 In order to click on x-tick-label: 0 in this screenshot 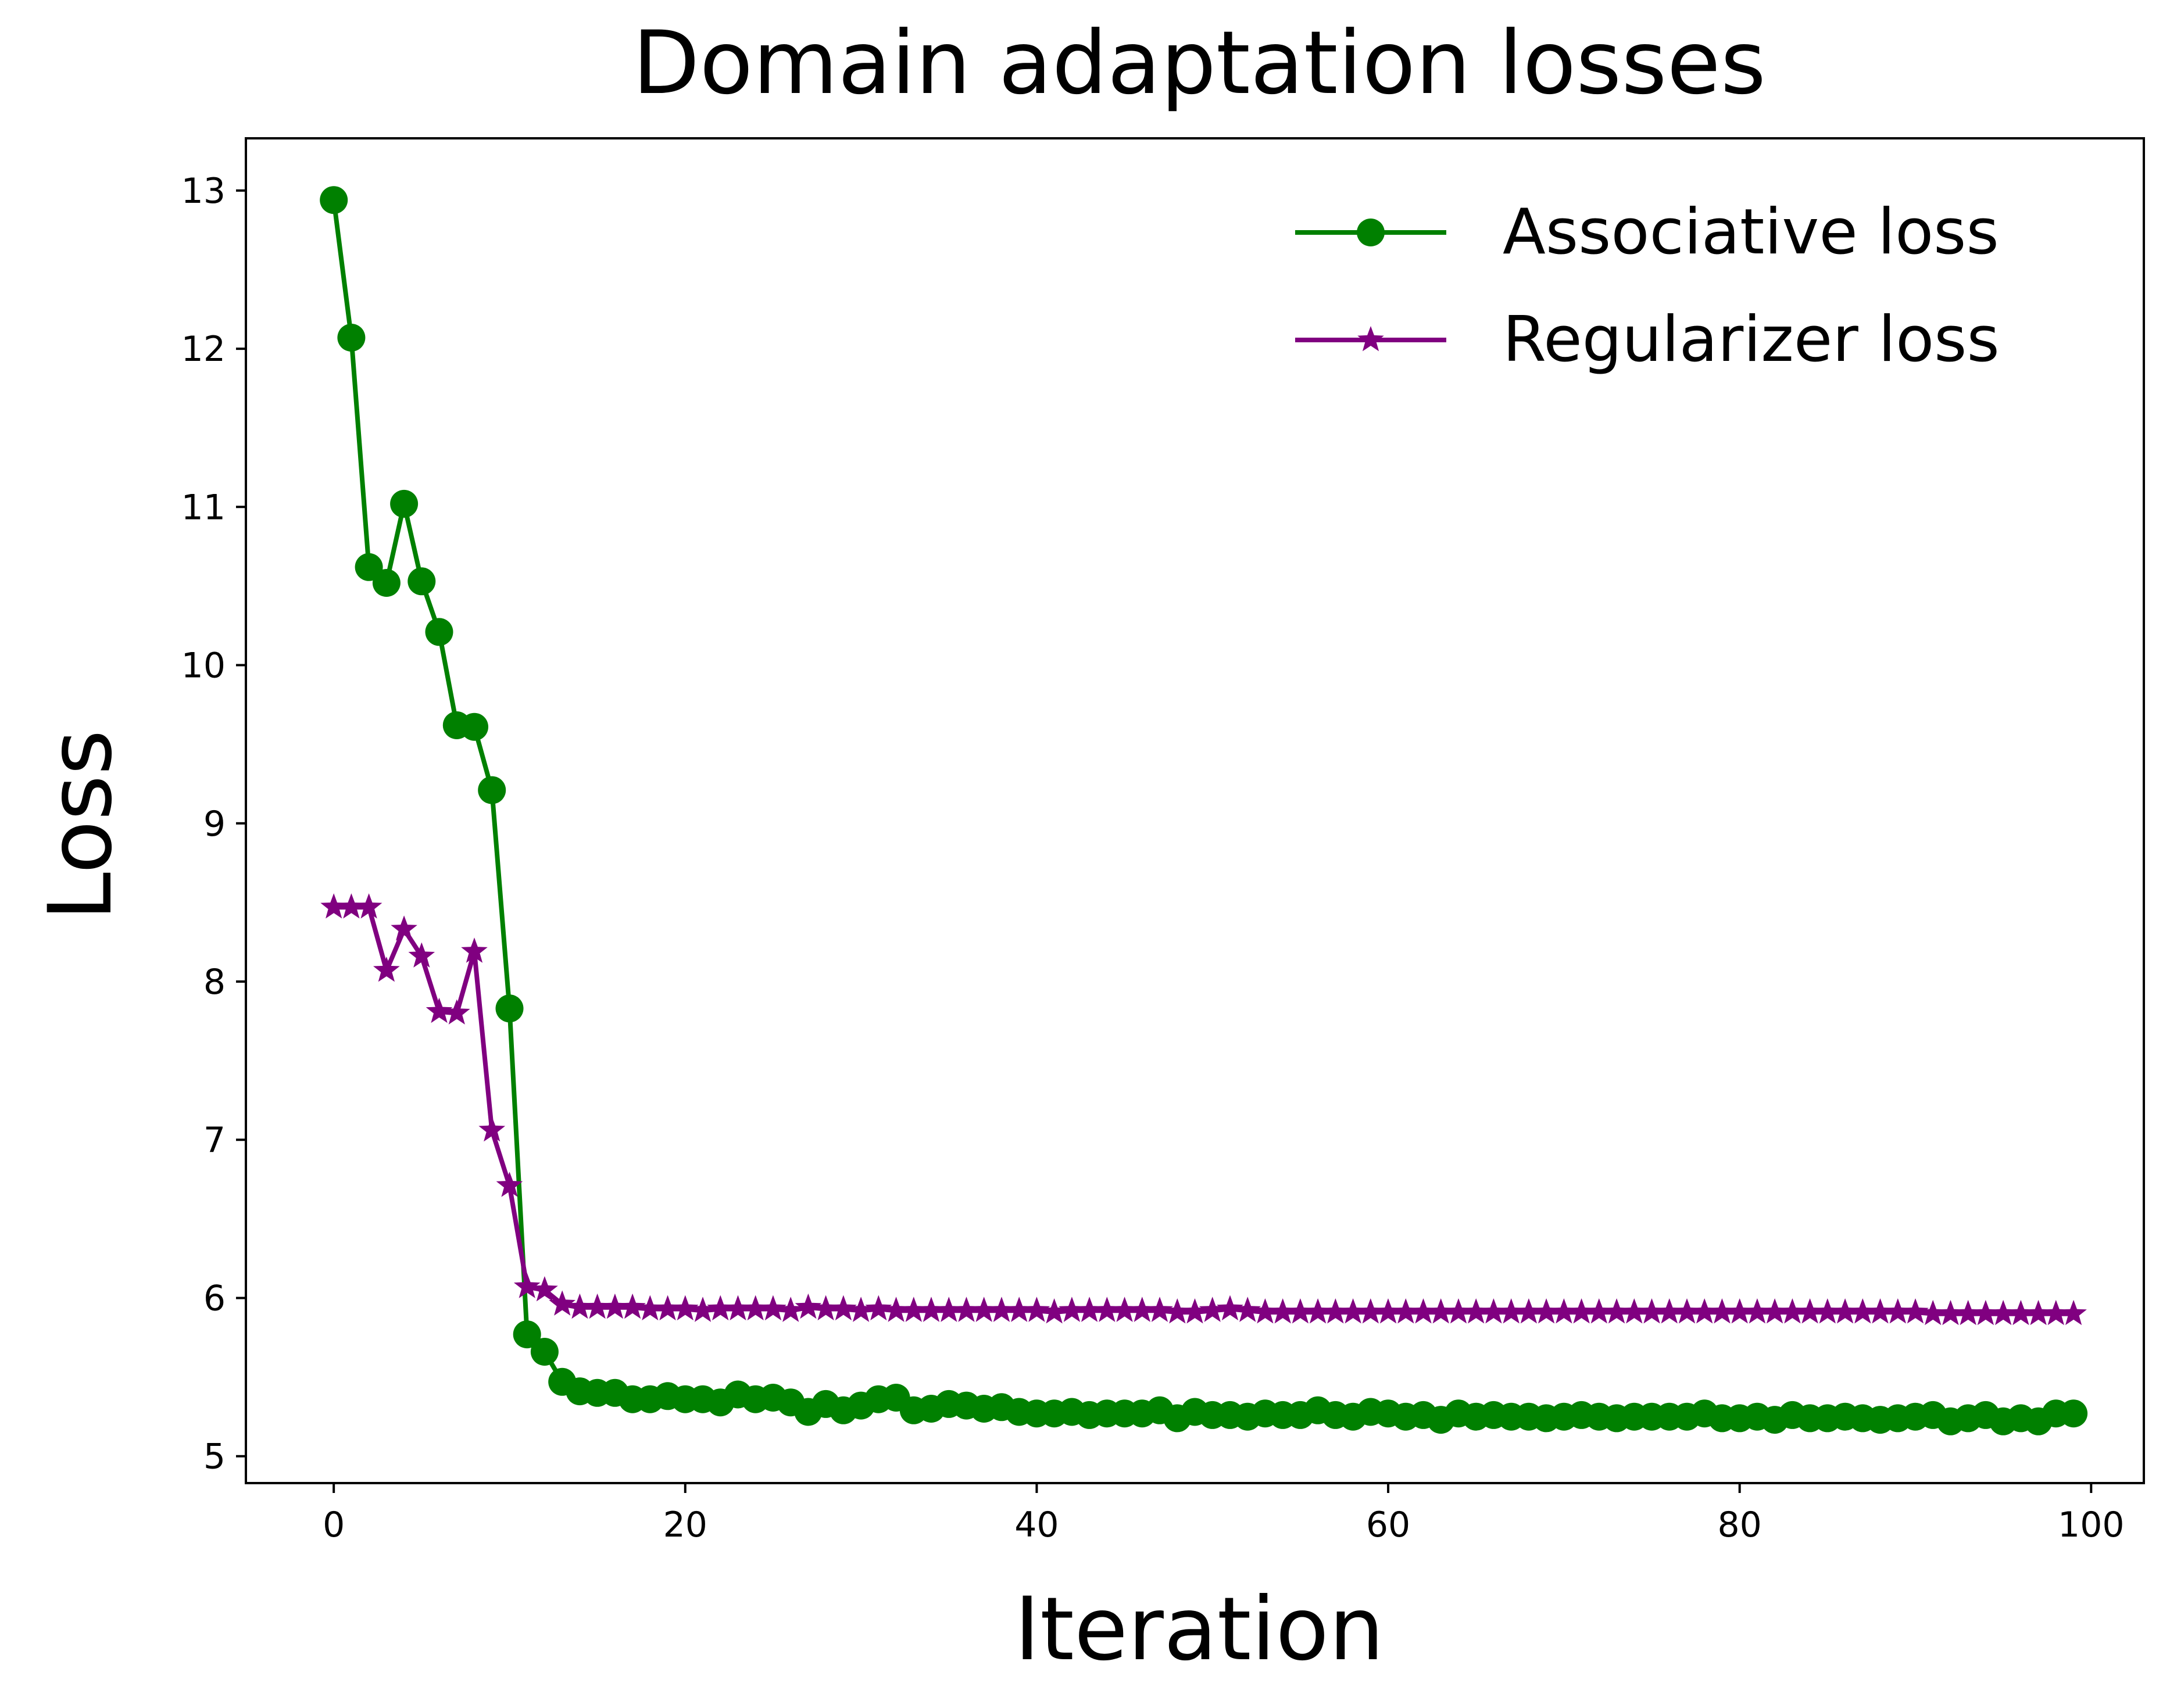, I will do `click(334, 1525)`.